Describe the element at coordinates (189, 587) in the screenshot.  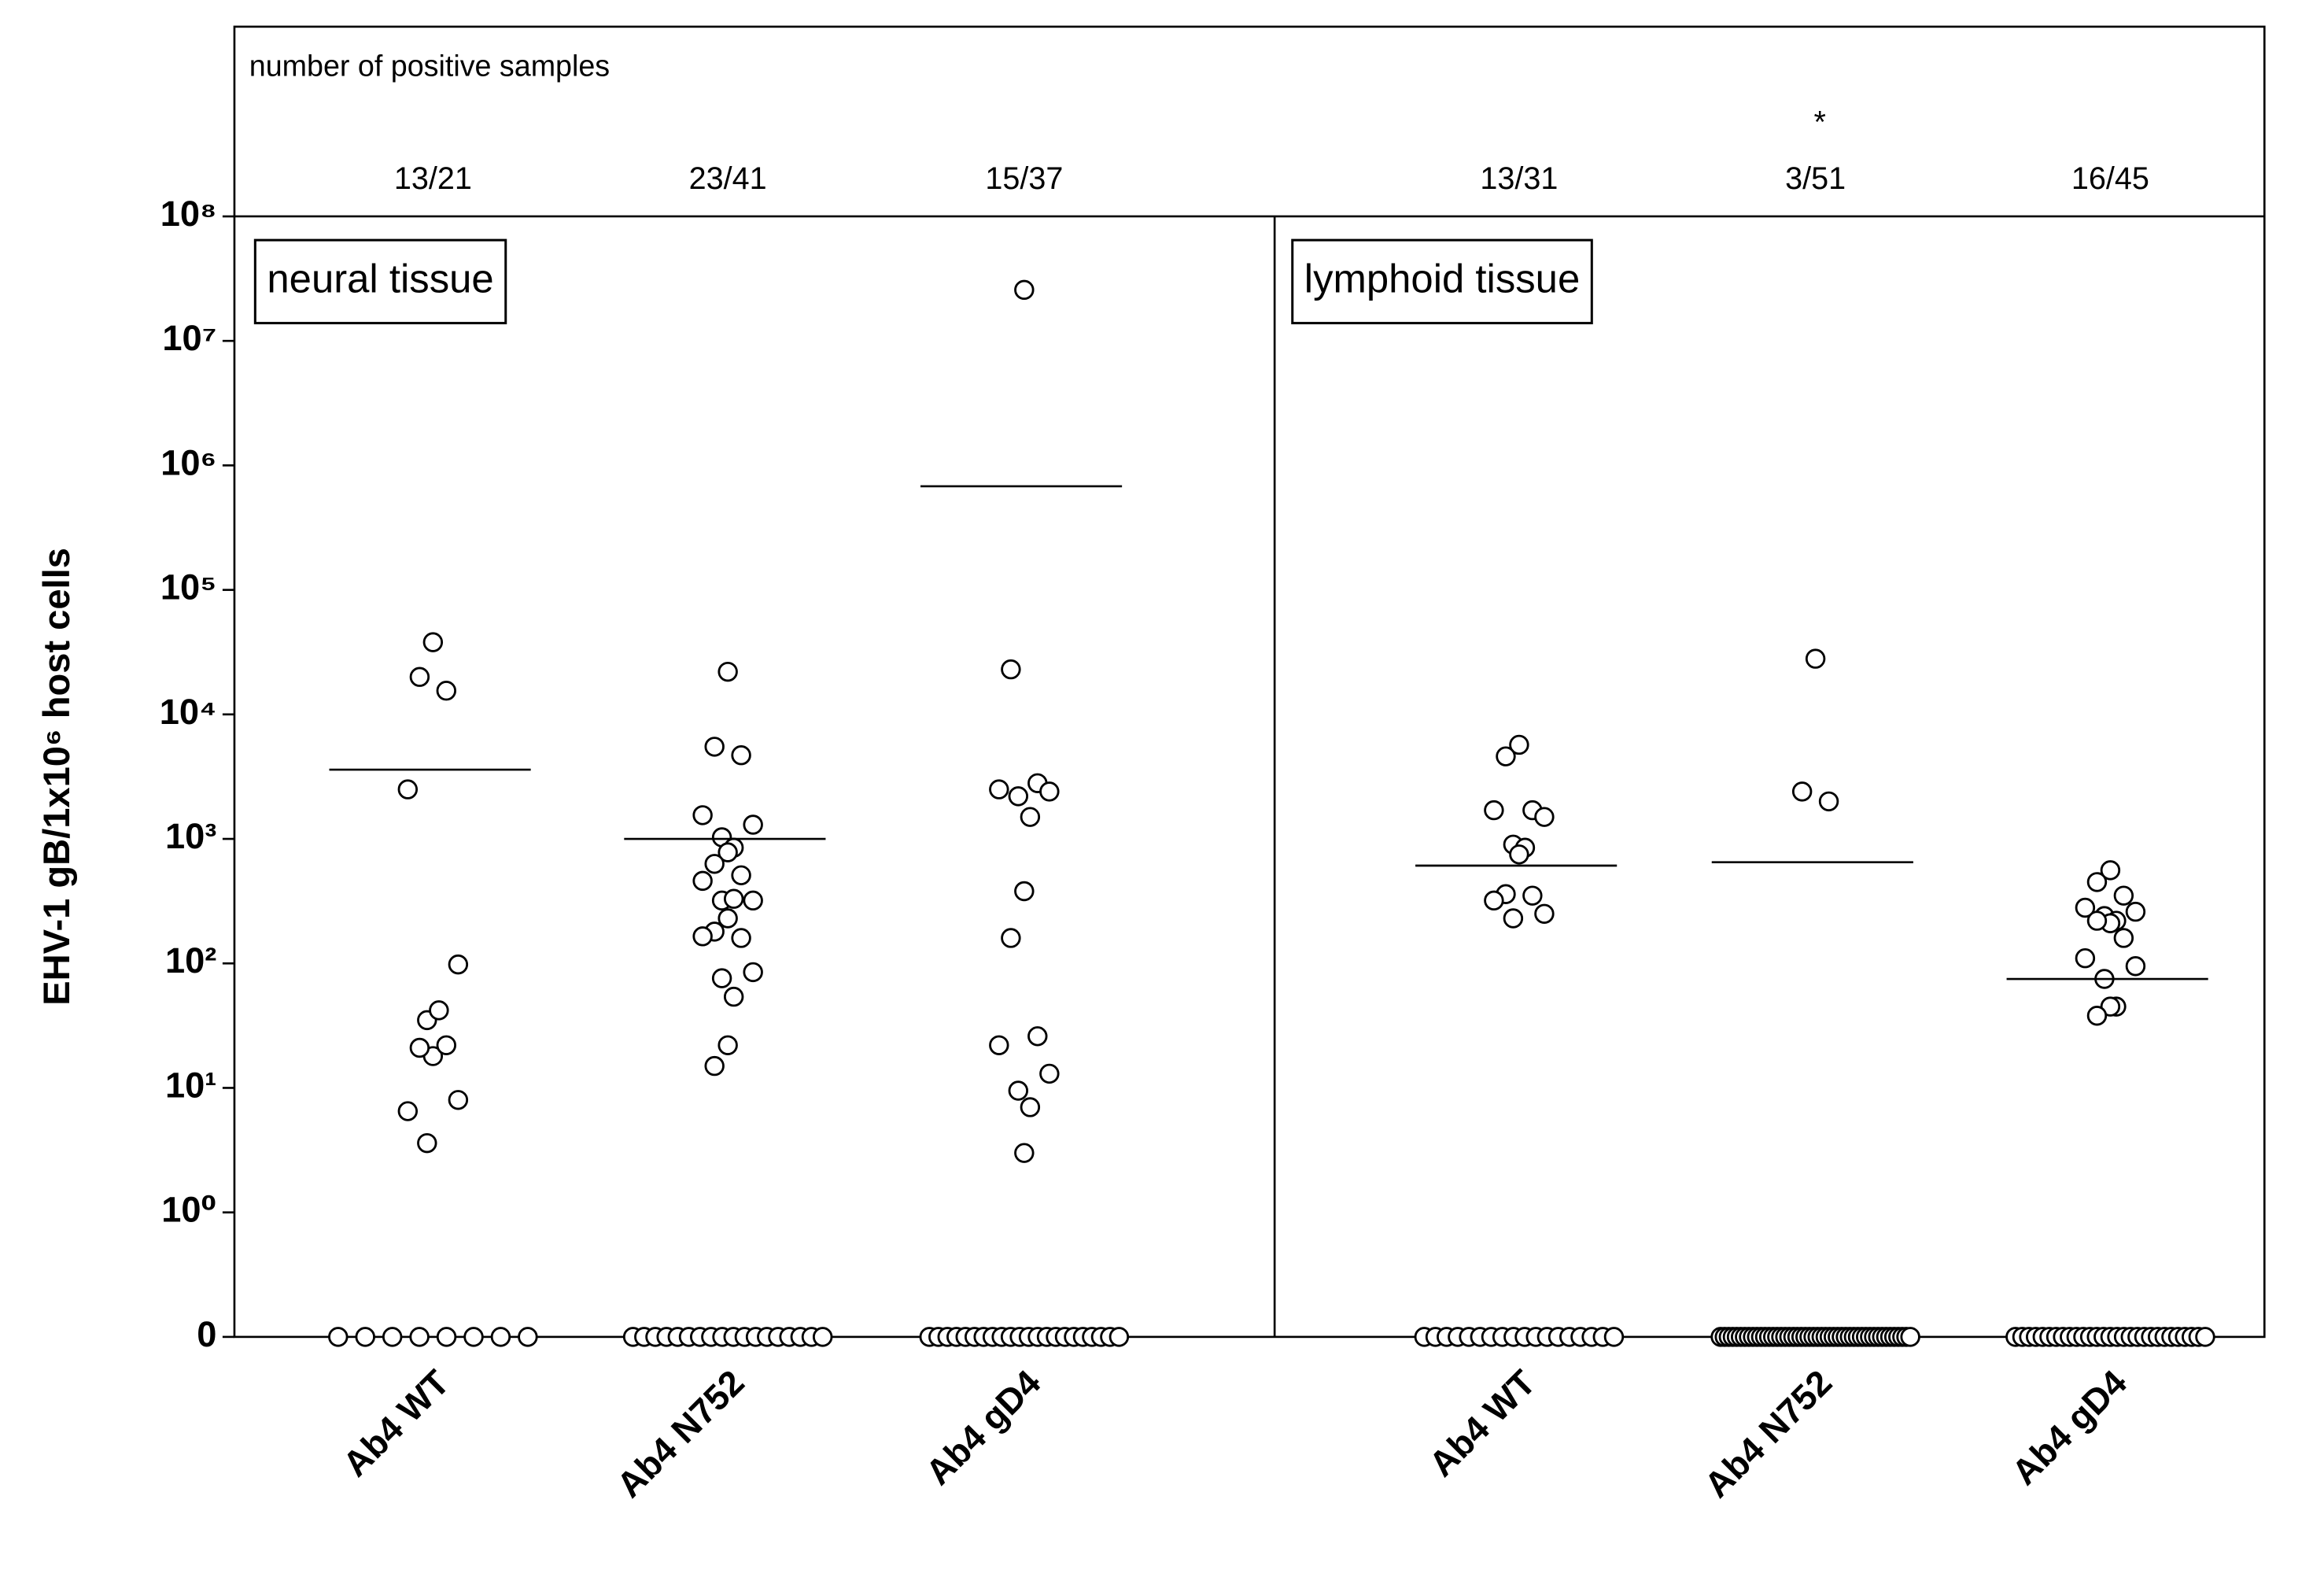
I see `y-tick-label: 10⁵` at that location.